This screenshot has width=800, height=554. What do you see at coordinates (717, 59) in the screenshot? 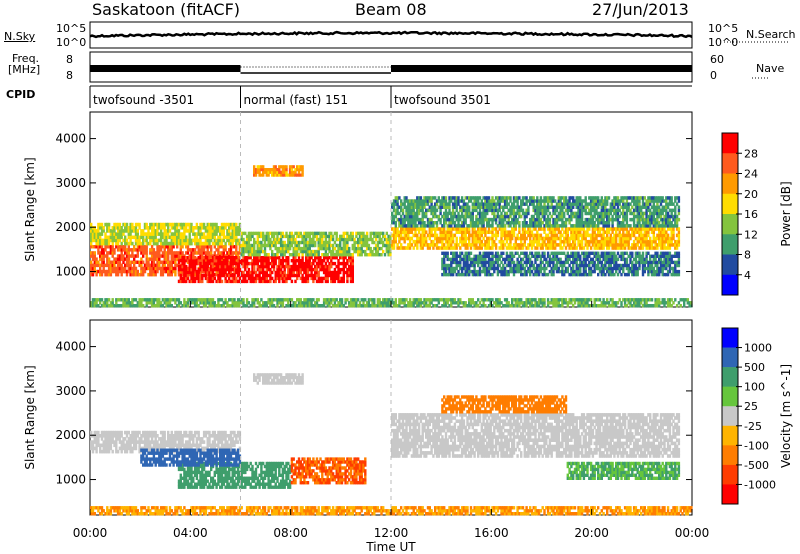
I see `freq-right-tick-top: 60` at bounding box center [717, 59].